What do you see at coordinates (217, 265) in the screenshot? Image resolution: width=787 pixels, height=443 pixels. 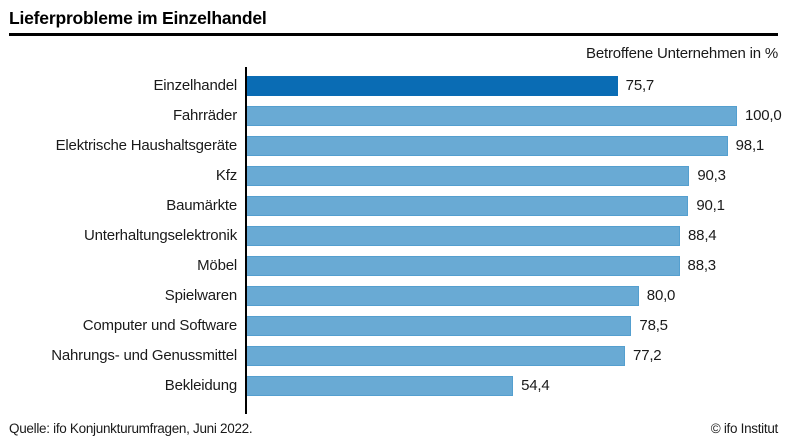 I see `category-label: Möbel` at bounding box center [217, 265].